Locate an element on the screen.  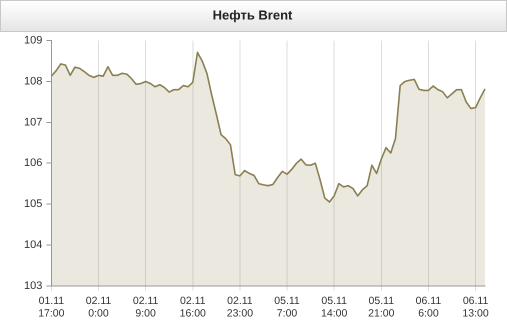
y-tick-label: 103 is located at coordinates (33, 286).